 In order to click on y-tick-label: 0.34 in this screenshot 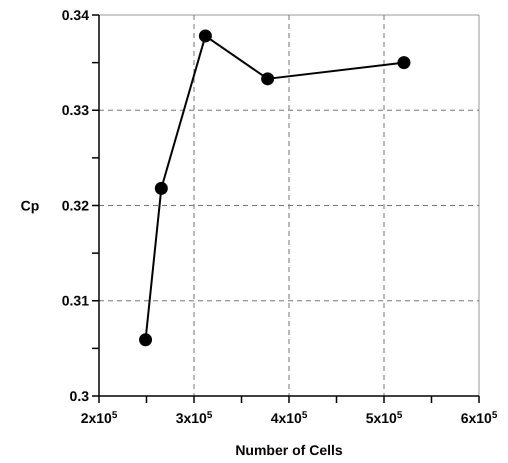, I will do `click(76, 14)`.